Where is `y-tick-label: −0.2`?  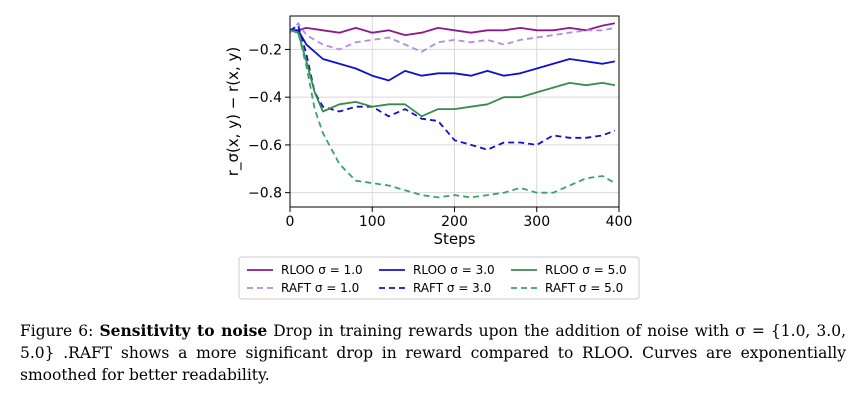 y-tick-label: −0.2 is located at coordinates (265, 50).